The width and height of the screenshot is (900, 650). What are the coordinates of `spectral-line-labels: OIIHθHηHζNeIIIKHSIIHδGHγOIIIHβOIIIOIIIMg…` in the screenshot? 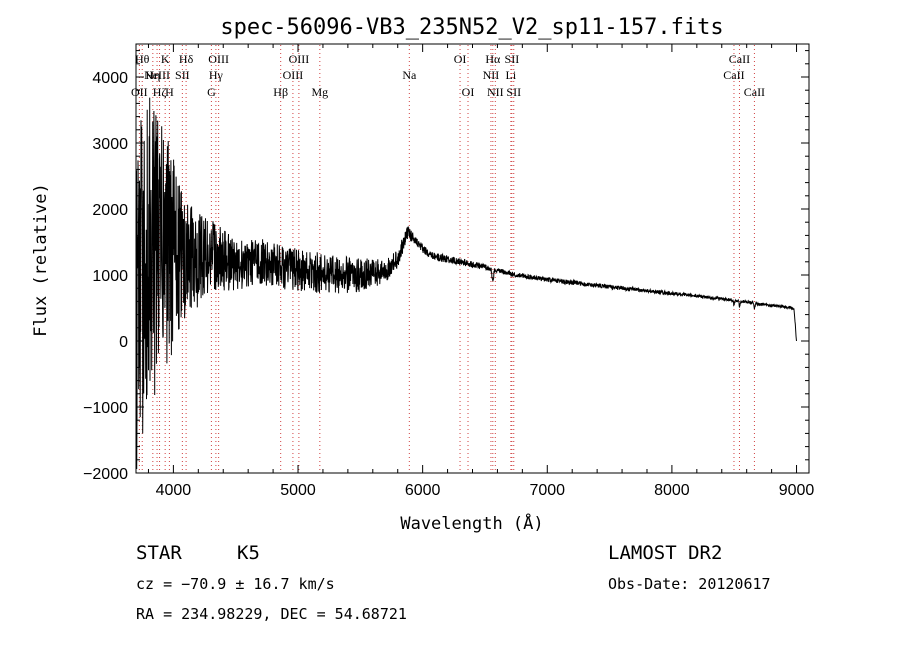 It's located at (448, 75).